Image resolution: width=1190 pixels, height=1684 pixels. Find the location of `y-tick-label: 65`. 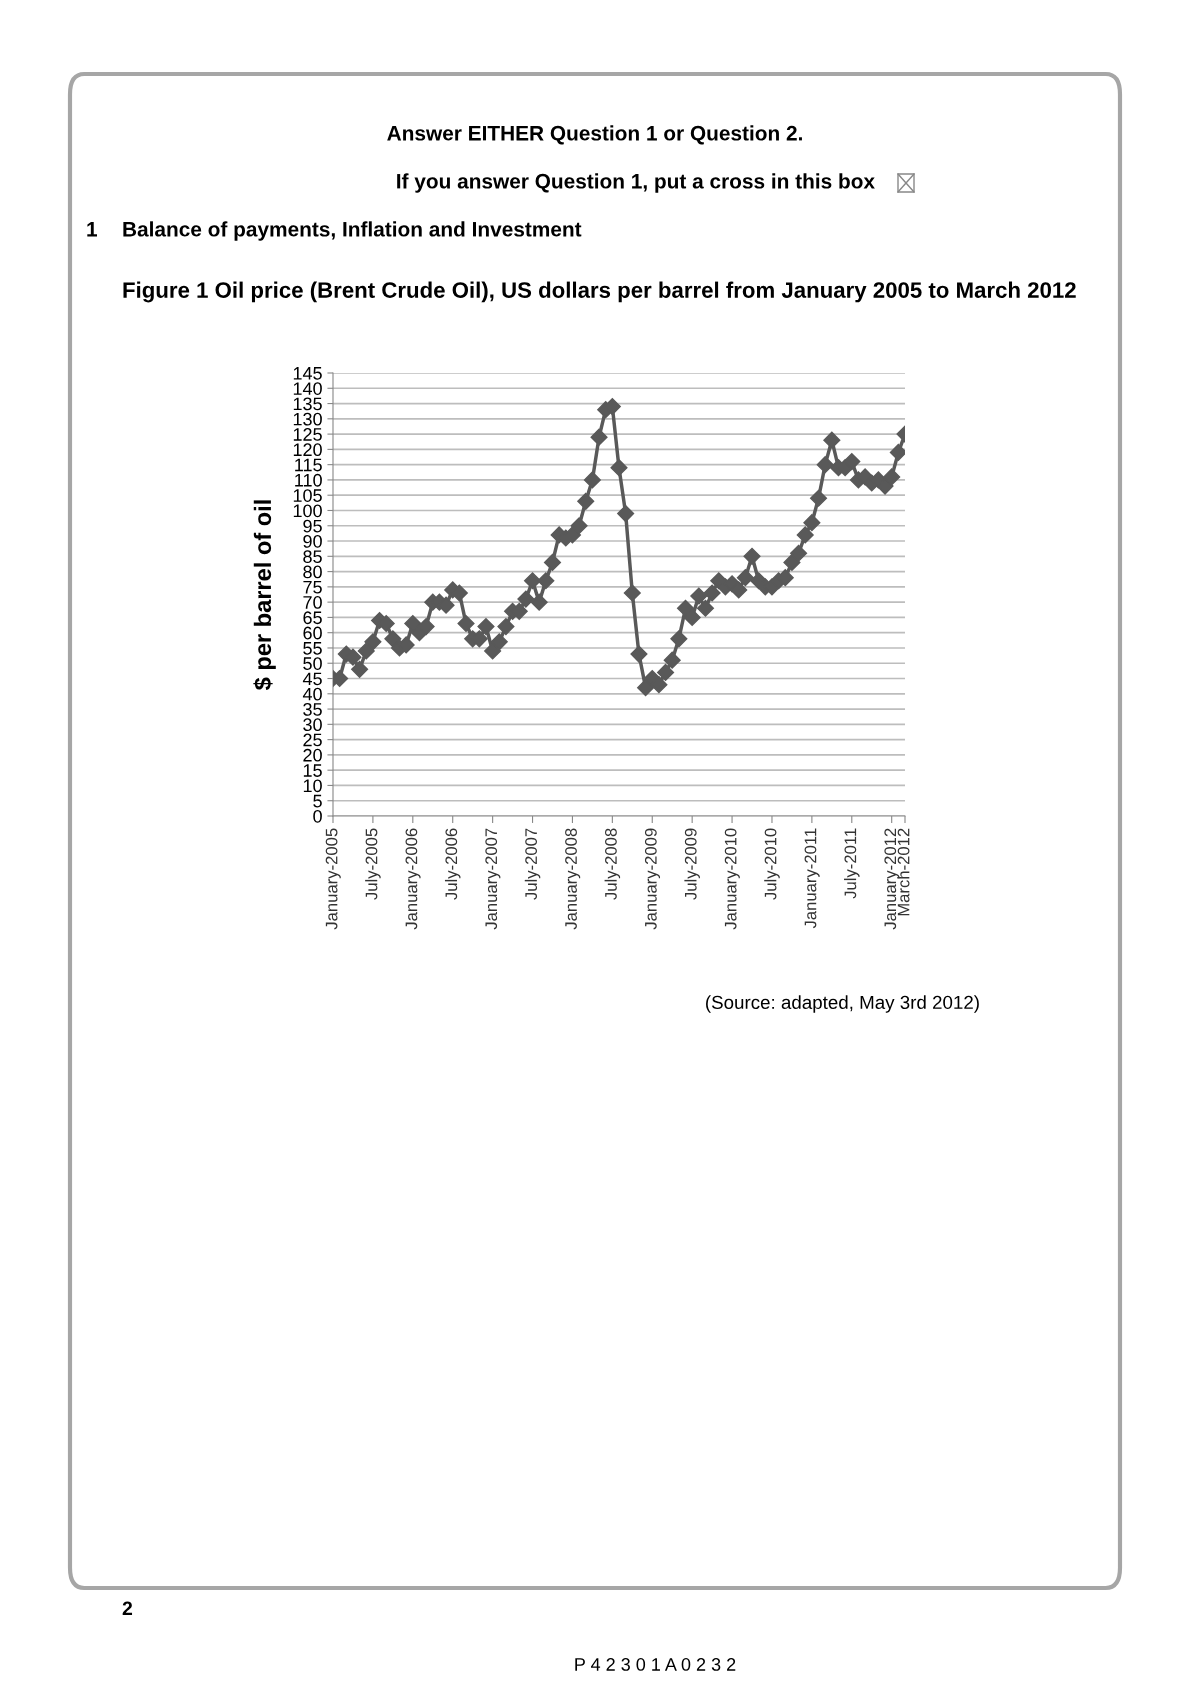

y-tick-label: 65 is located at coordinates (312, 618).